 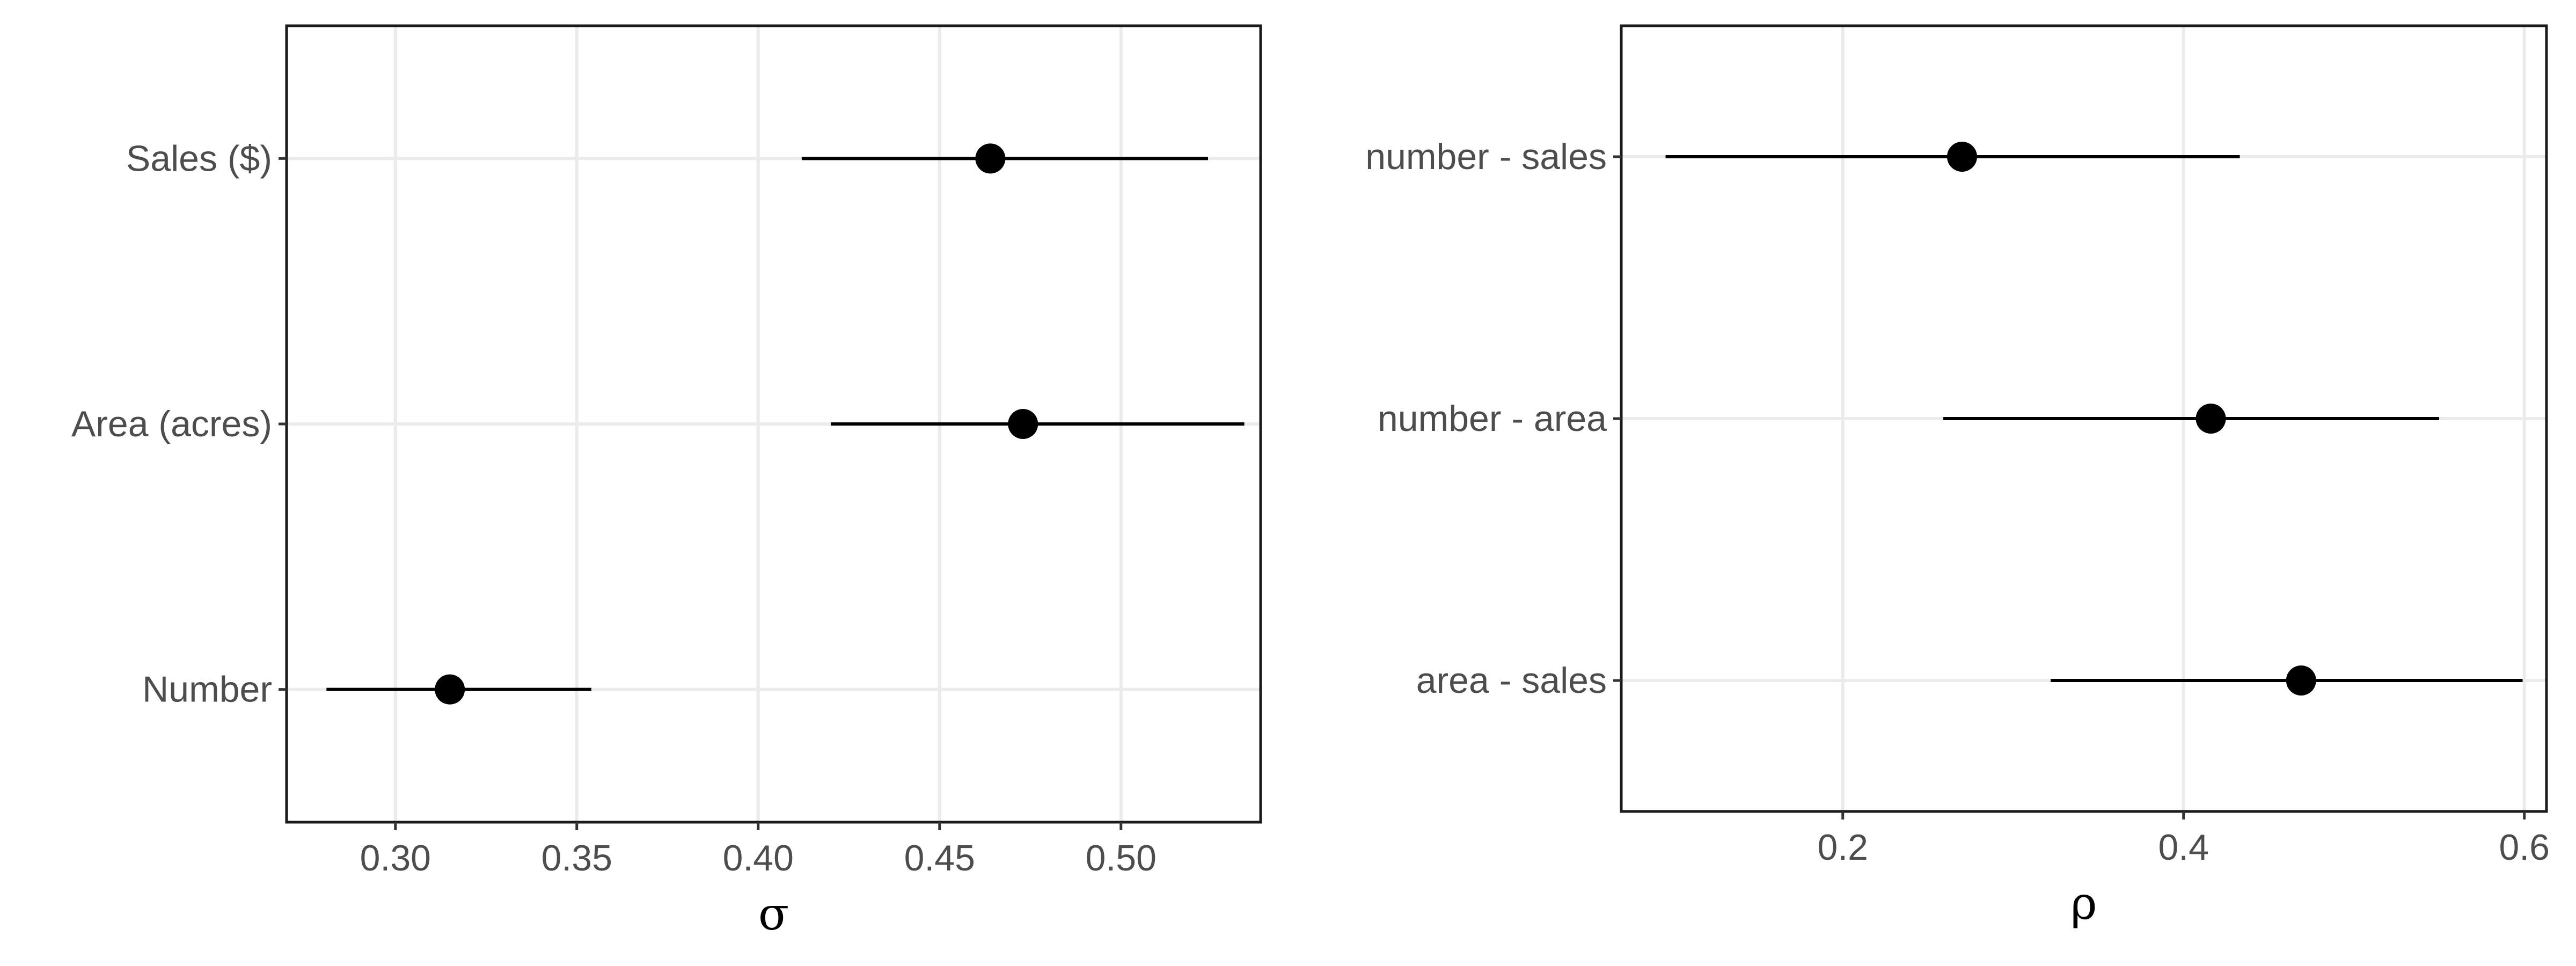 What do you see at coordinates (199, 158) in the screenshot?
I see `y-tick-label: Sales ($)` at bounding box center [199, 158].